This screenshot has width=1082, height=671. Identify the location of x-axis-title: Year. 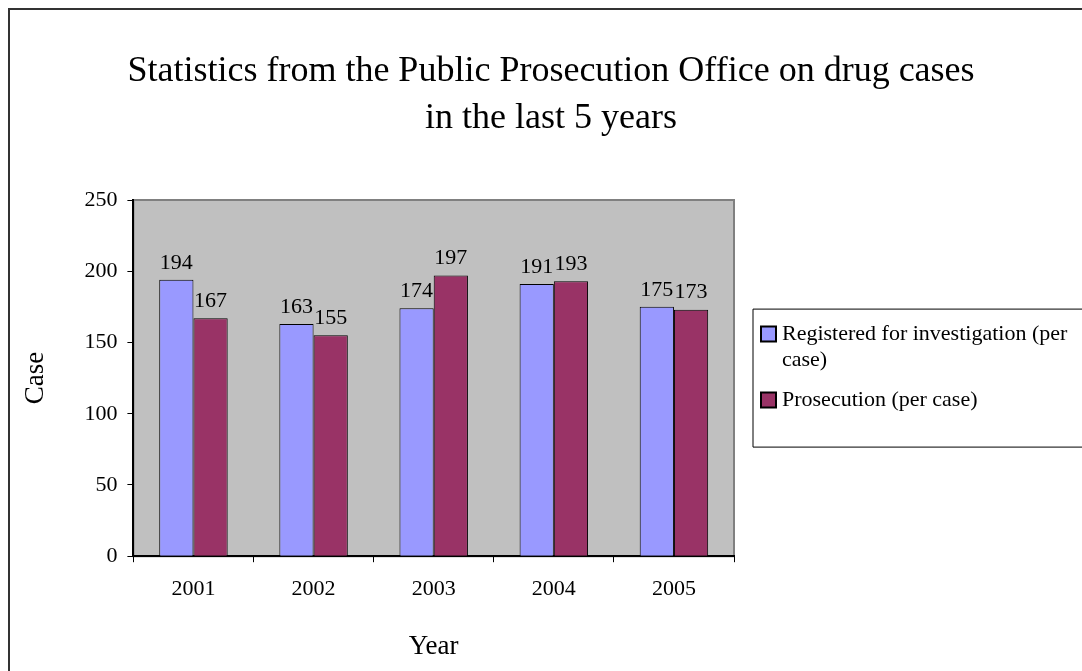
(433, 644).